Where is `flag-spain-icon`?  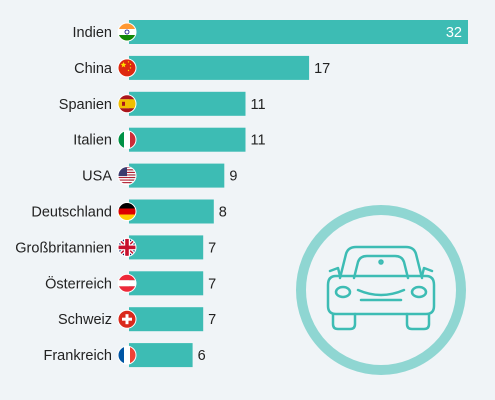
flag-spain-icon is located at coordinates (127, 104).